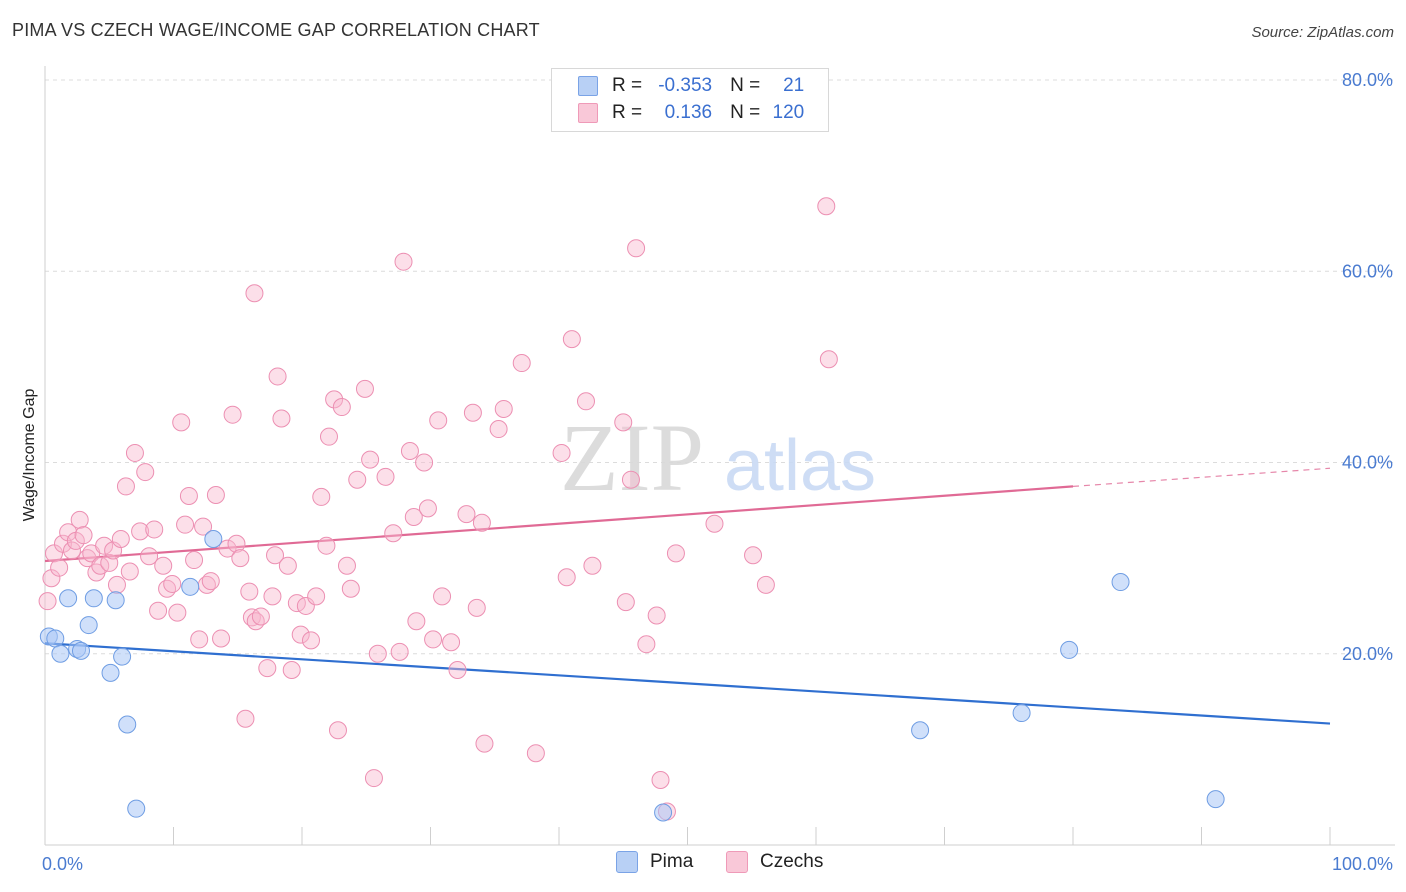 The height and width of the screenshot is (892, 1406). I want to click on series-legend-czechs: Czechs, so click(774, 862).